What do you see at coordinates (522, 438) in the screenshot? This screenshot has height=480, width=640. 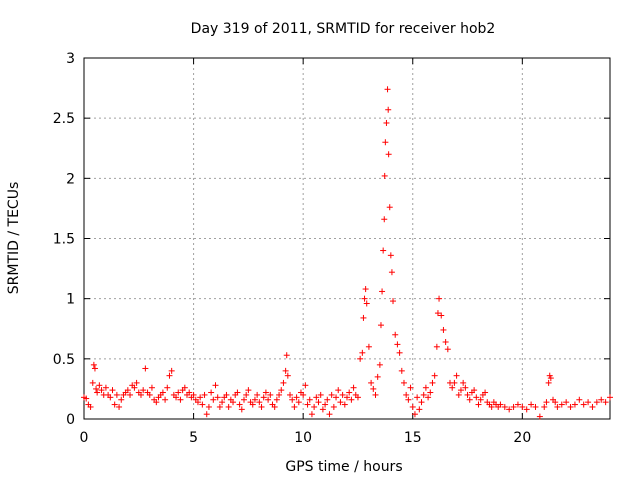 I see `x-tick-label: 20` at bounding box center [522, 438].